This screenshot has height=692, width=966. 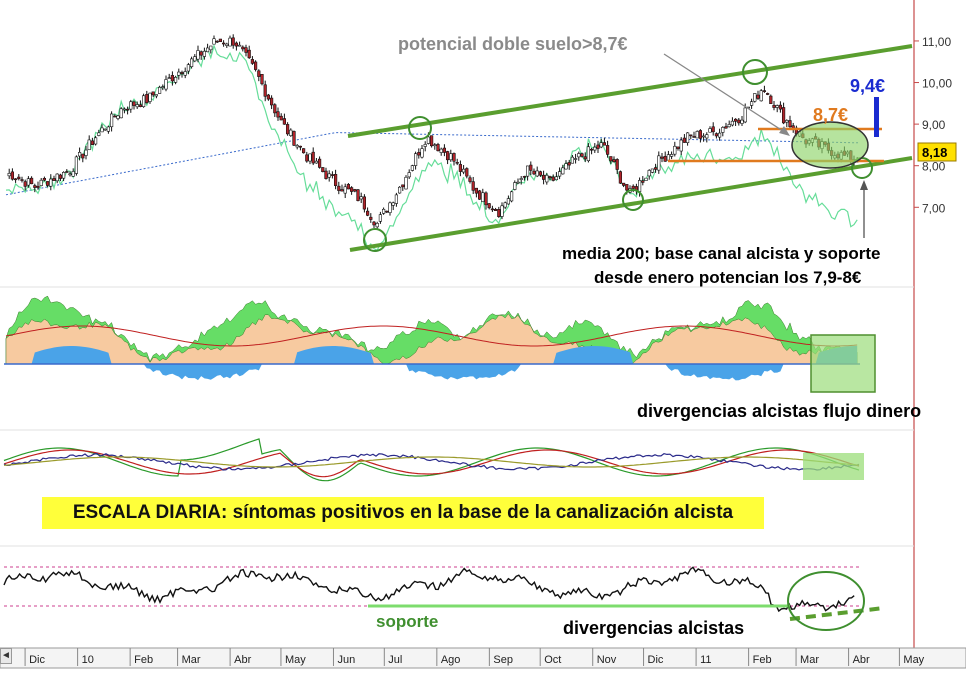 What do you see at coordinates (295, 660) in the screenshot?
I see `x-tick-label: May` at bounding box center [295, 660].